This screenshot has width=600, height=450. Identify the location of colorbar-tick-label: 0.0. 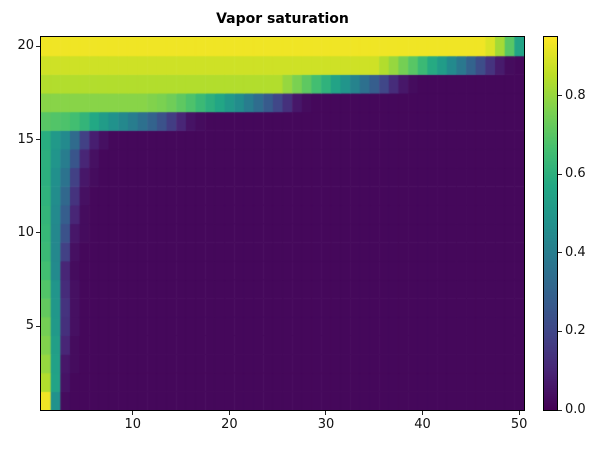
(575, 409).